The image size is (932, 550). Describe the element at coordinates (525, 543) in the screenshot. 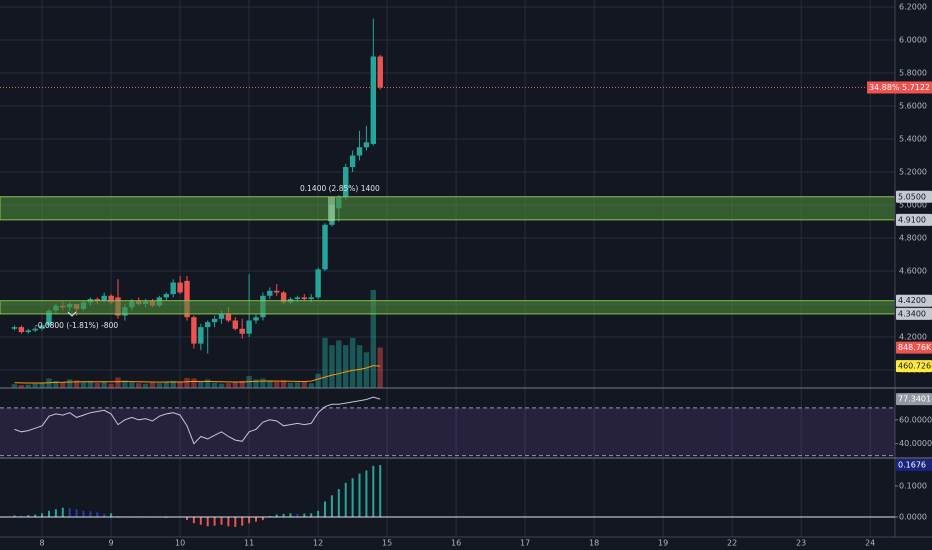

I see `x-tick-label: 17` at that location.